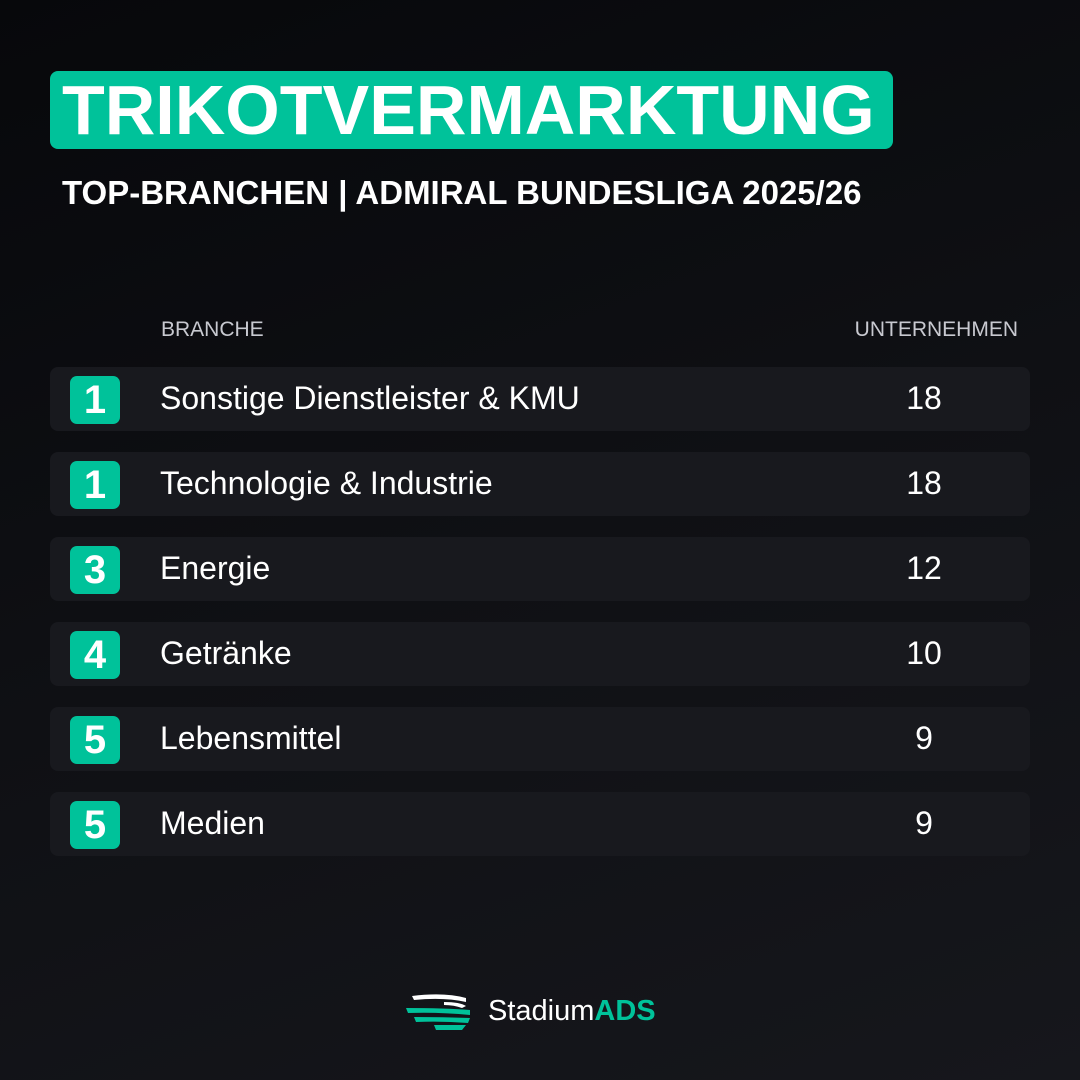 This screenshot has height=1080, width=1080. Describe the element at coordinates (540, 824) in the screenshot. I see `table-row: 5 Medien 9` at that location.